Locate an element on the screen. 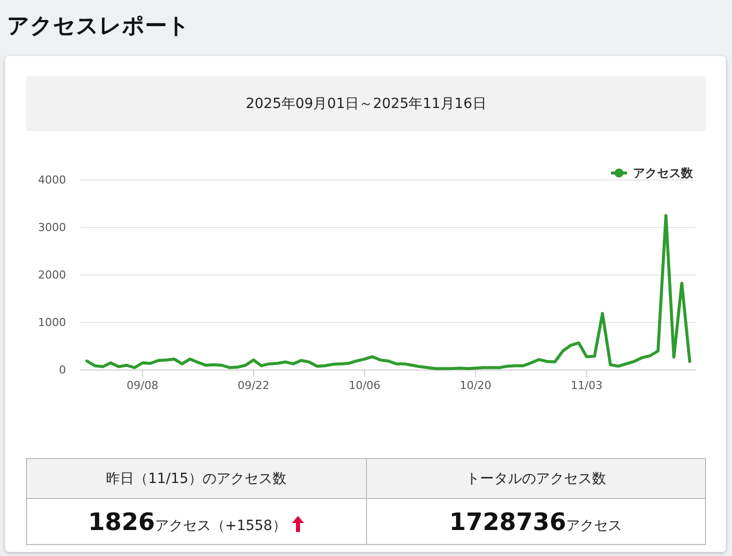 The width and height of the screenshot is (732, 556). text: アクセス（+1558） is located at coordinates (220, 526).